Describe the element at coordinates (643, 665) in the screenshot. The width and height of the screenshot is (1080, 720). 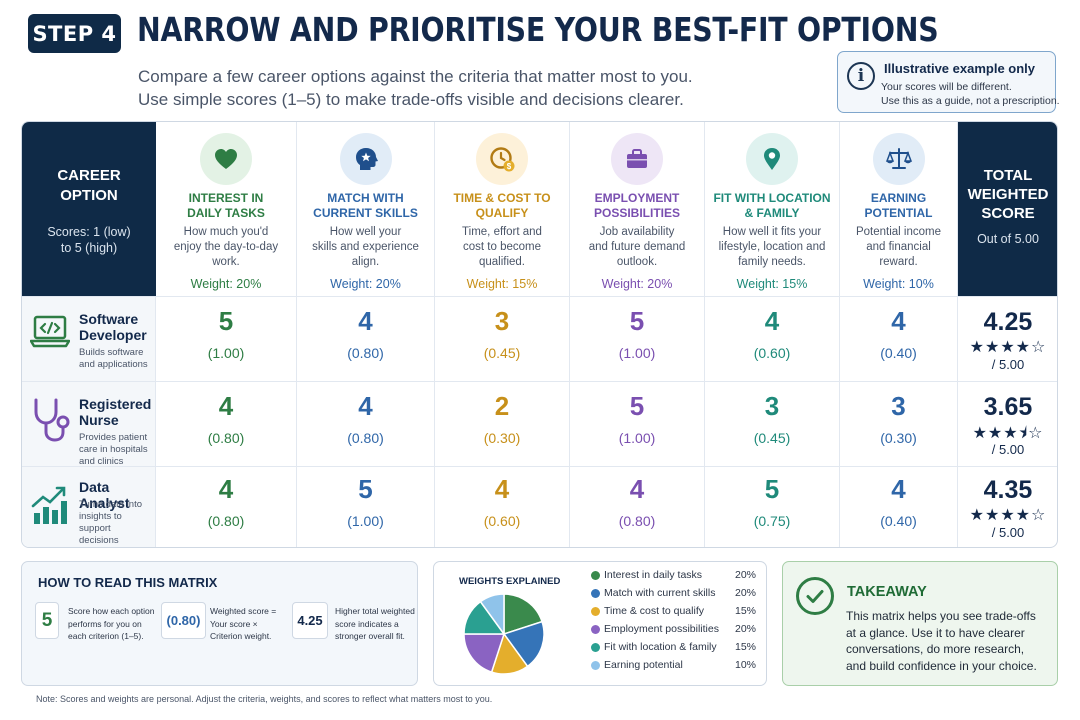
I see `legend-label: Earning potential` at that location.